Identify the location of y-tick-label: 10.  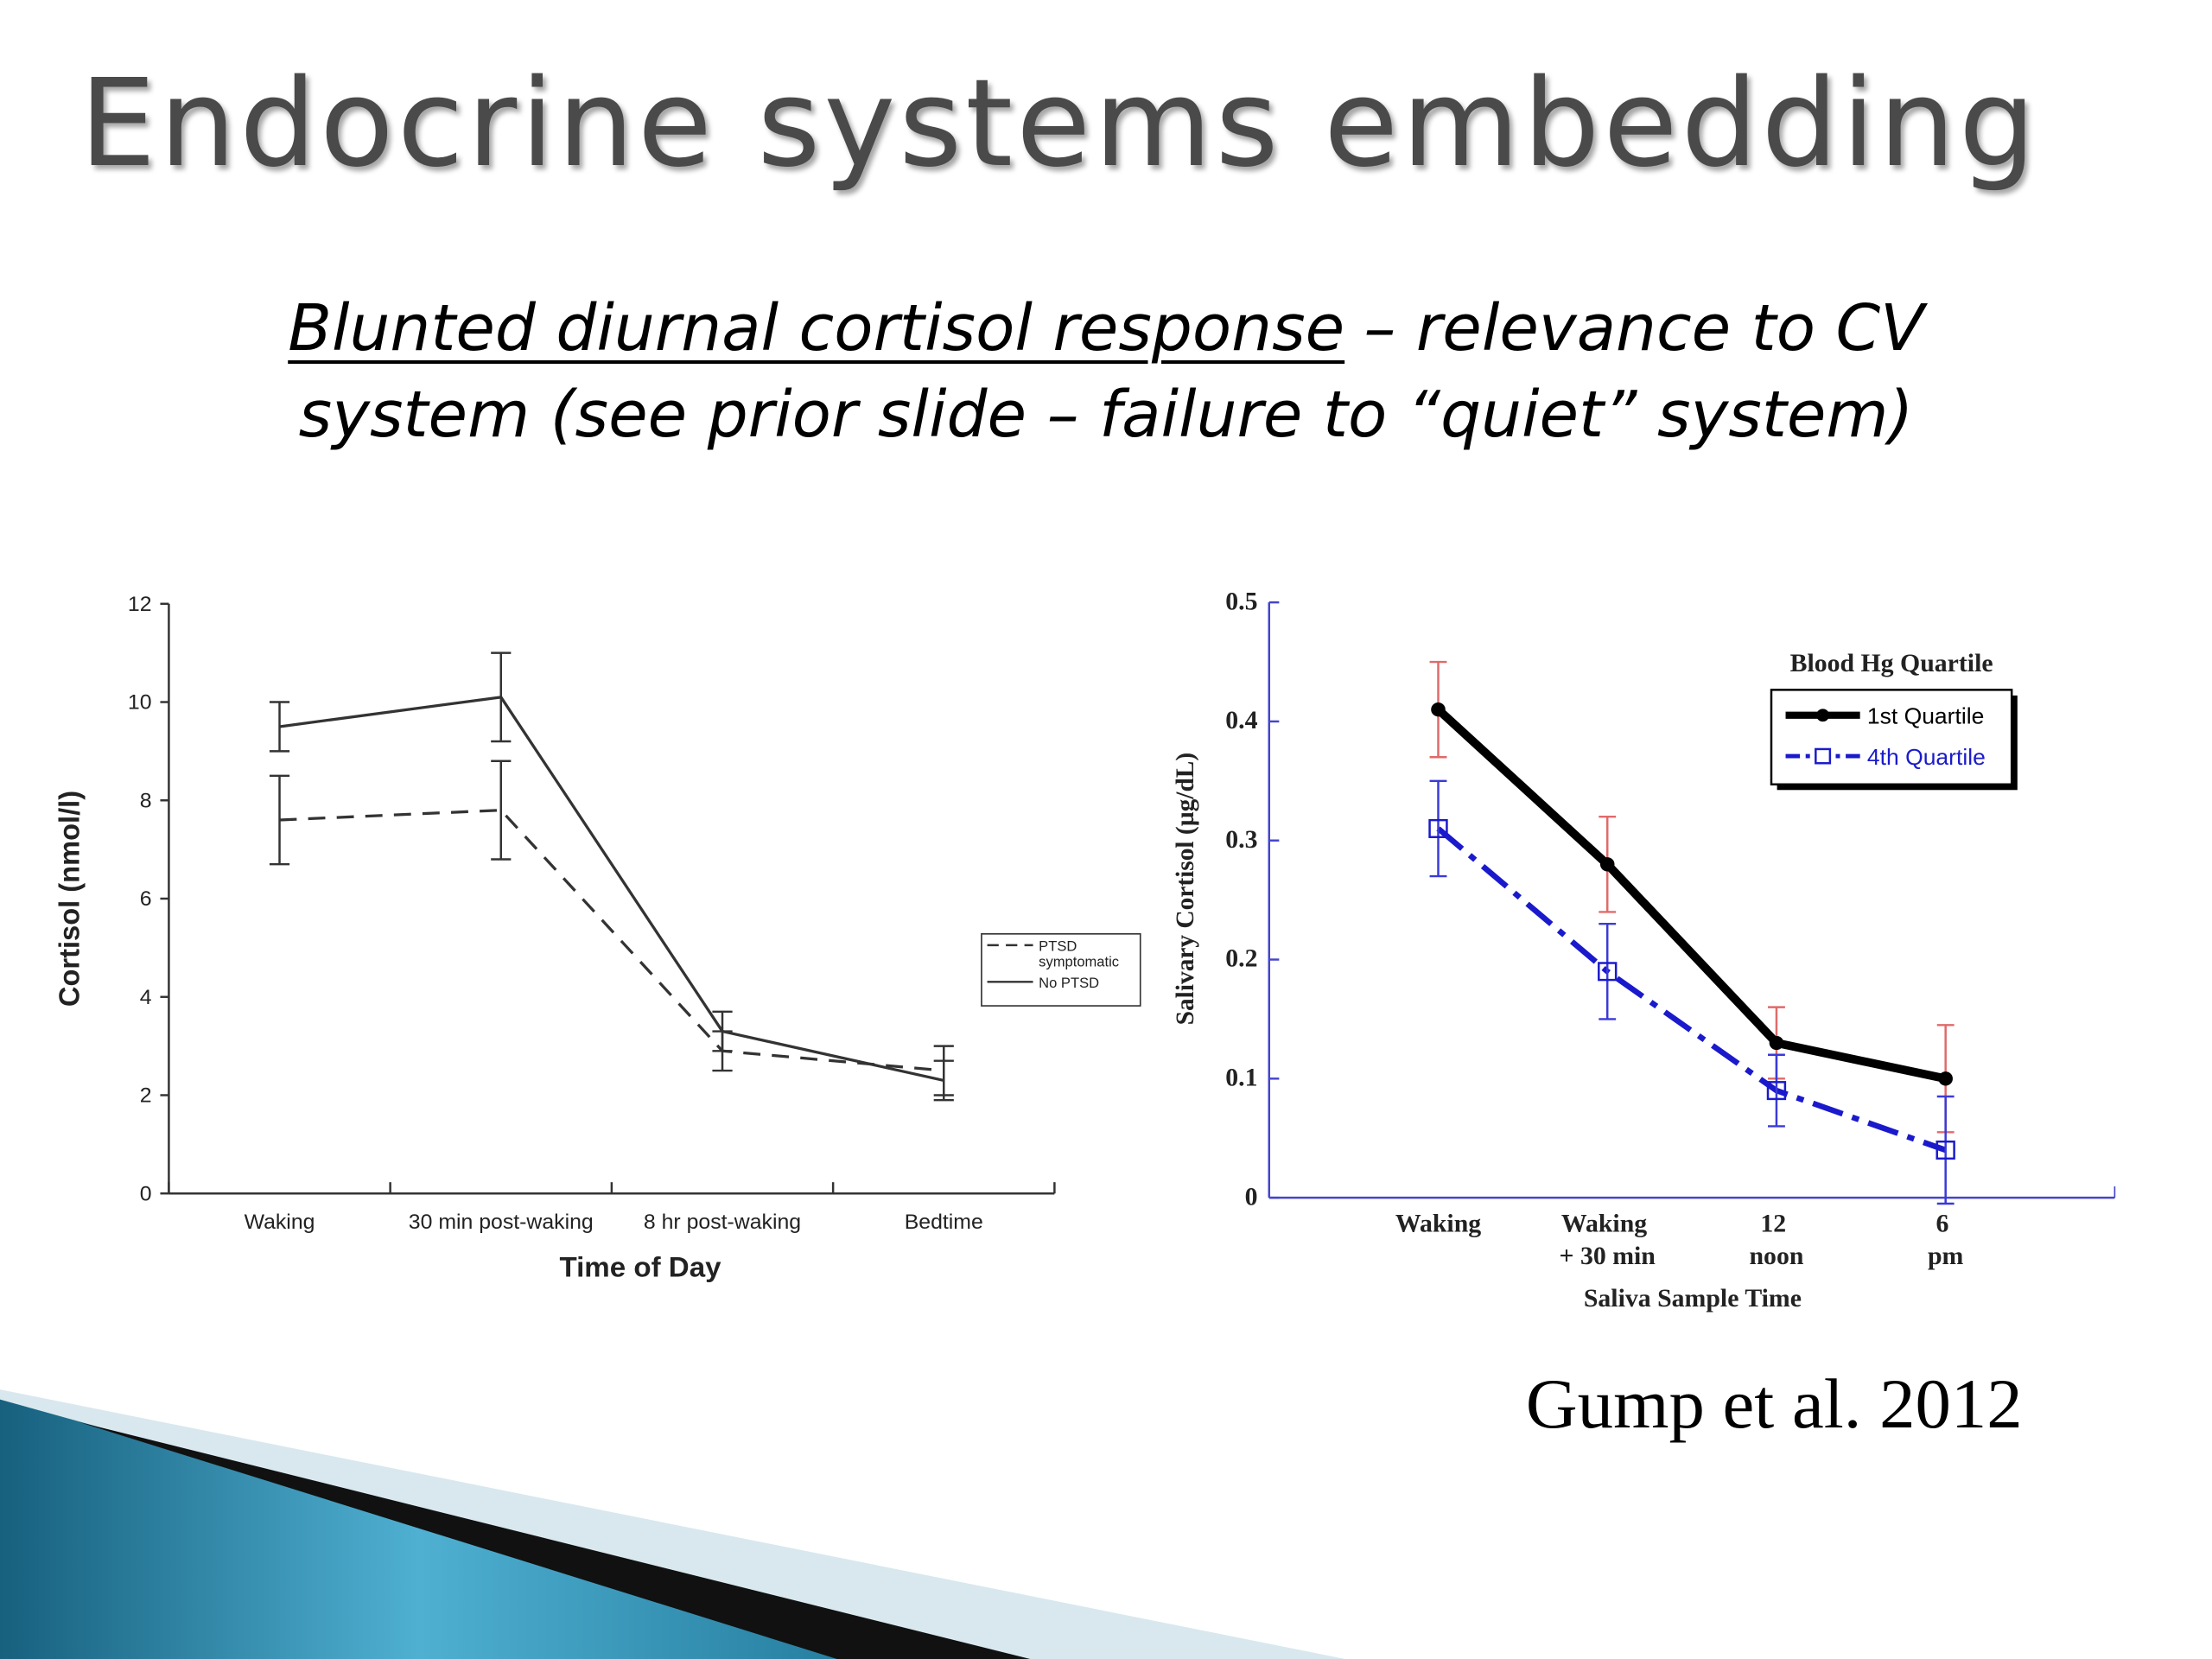
(140, 703).